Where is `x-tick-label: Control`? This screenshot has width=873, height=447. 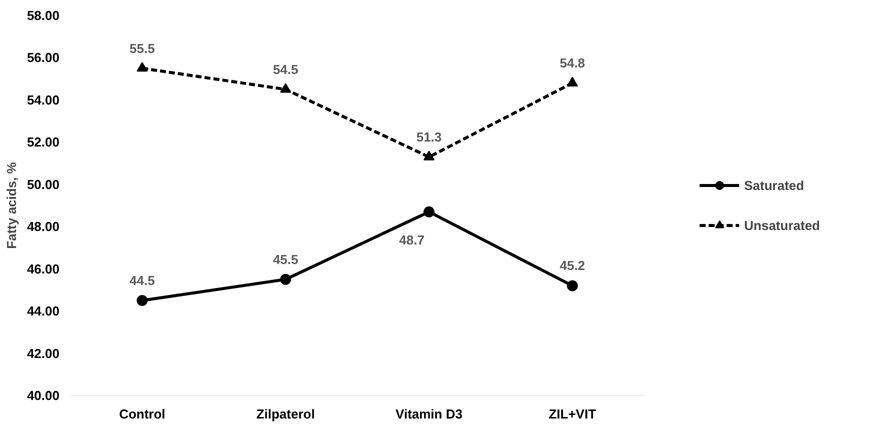
x-tick-label: Control is located at coordinates (142, 414).